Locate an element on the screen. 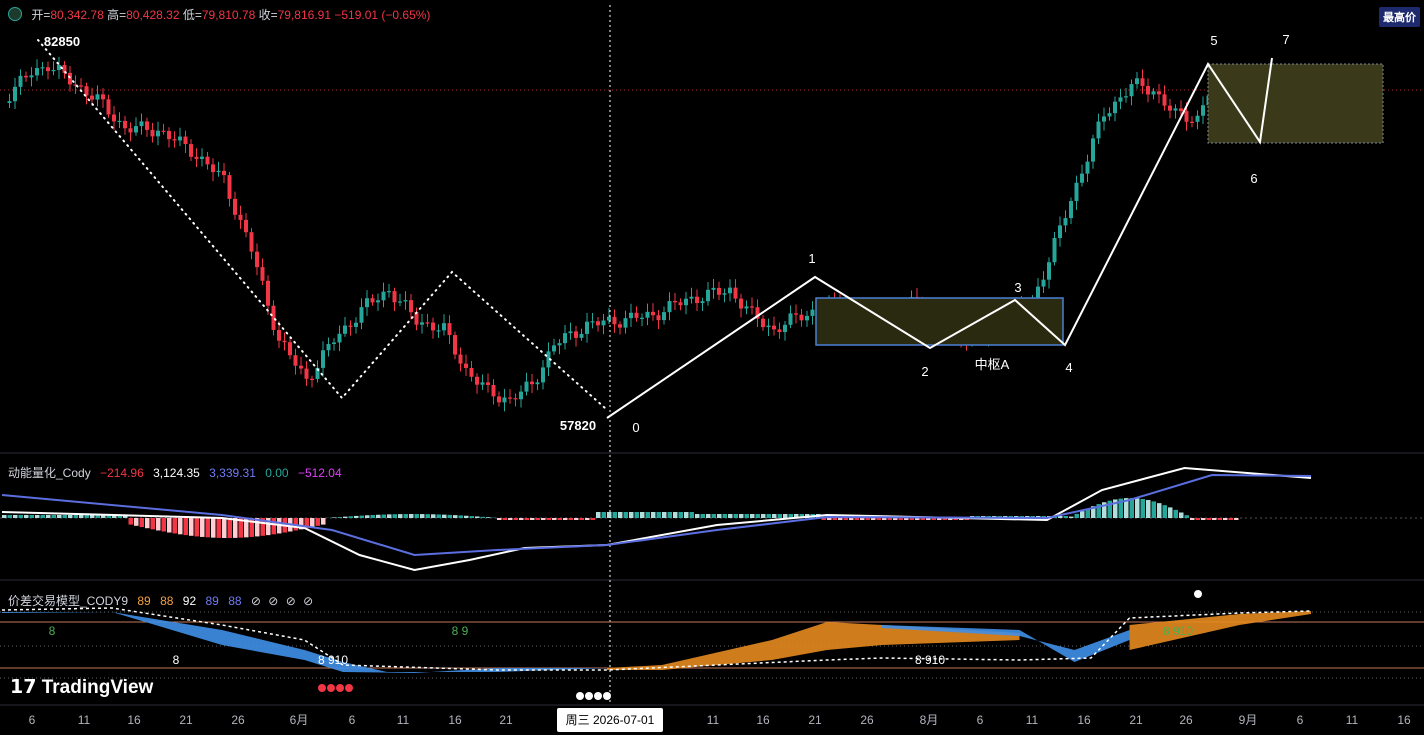  x-axis-tick: 21 is located at coordinates (186, 720).